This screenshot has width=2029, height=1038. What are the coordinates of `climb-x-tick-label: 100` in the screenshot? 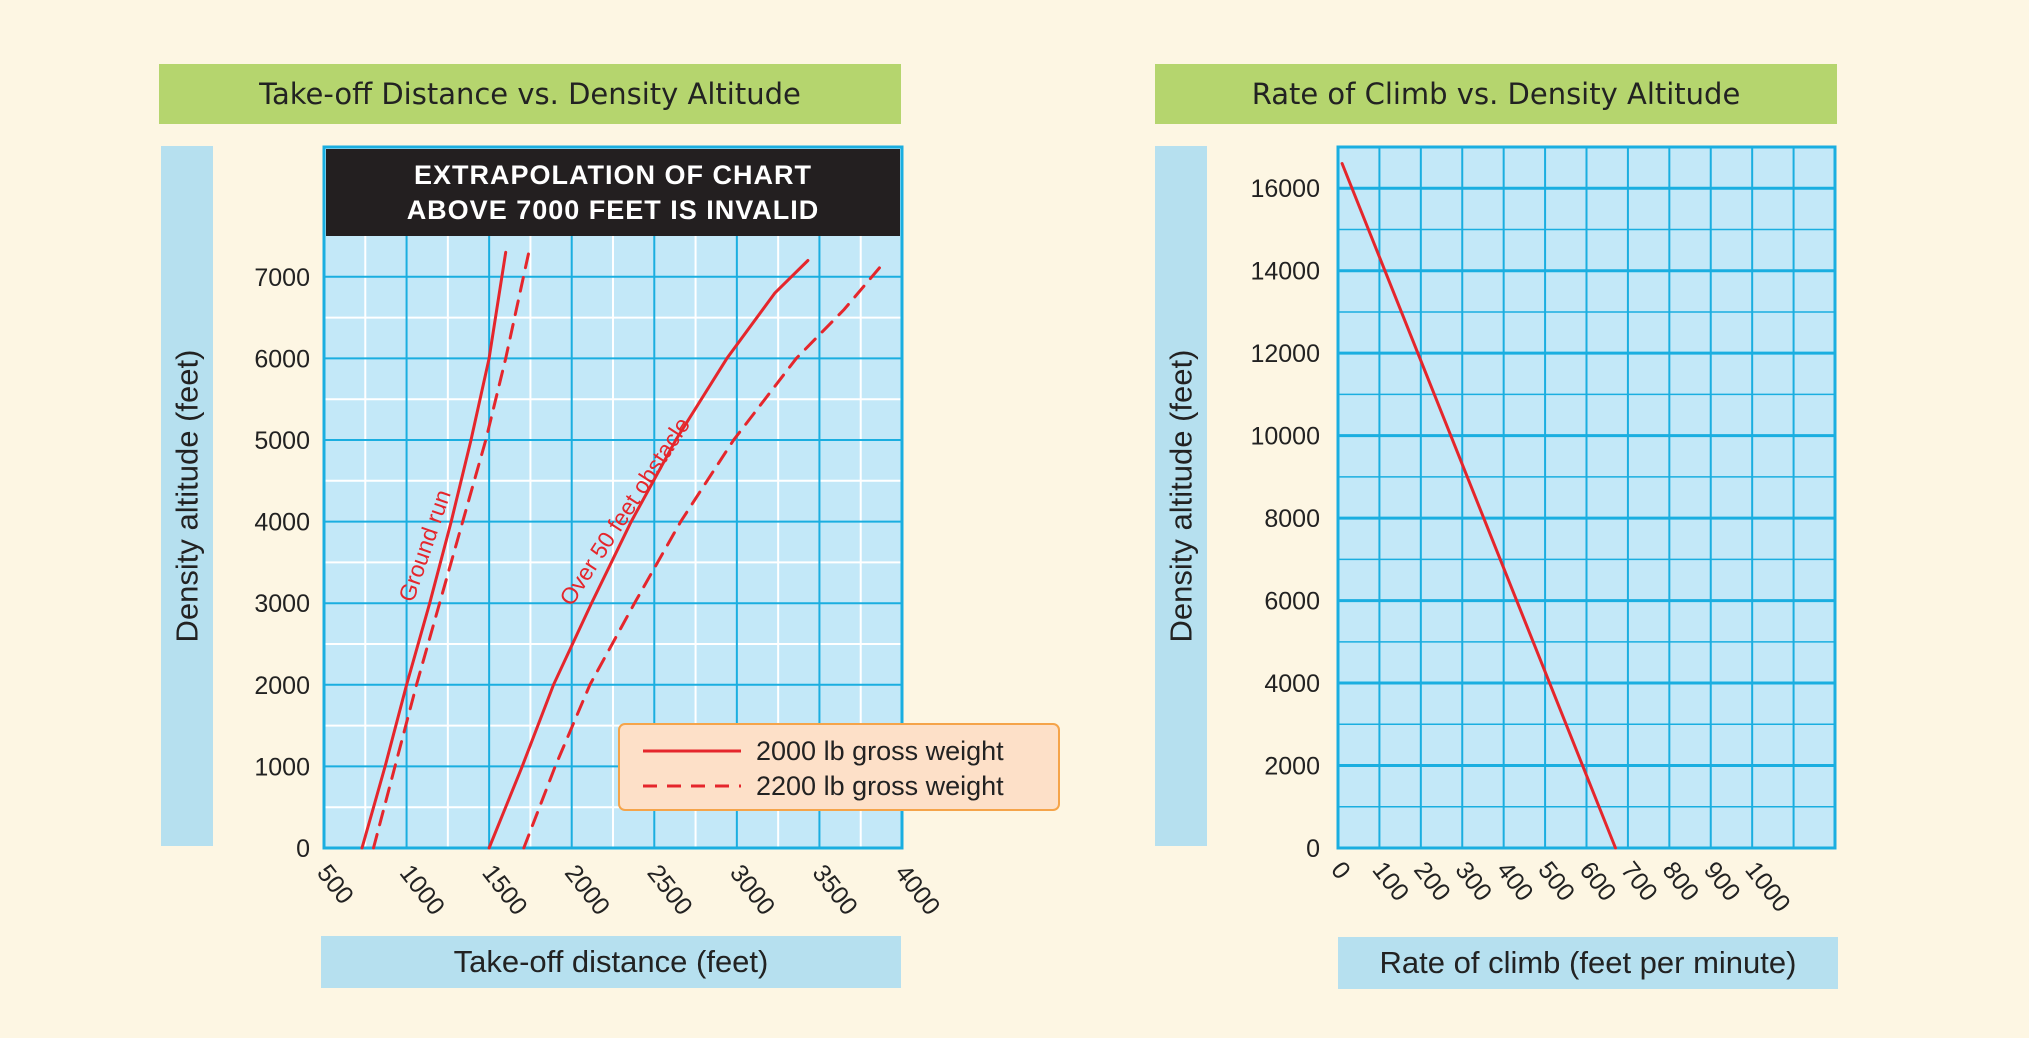 It's located at (1391, 881).